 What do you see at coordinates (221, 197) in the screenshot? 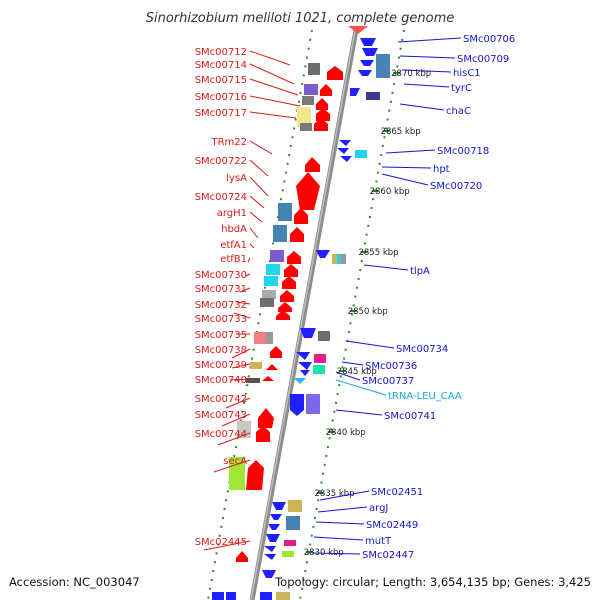
I see `gene-label: SMc00724` at bounding box center [221, 197].